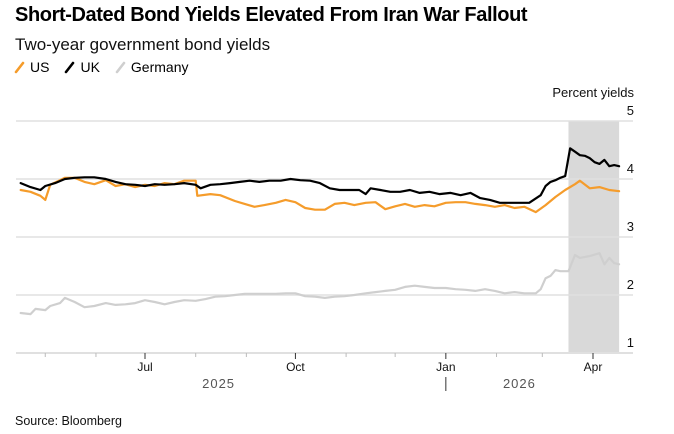 This screenshot has height=434, width=674. Describe the element at coordinates (69, 421) in the screenshot. I see `source-note: Source: Bloomberg` at that location.